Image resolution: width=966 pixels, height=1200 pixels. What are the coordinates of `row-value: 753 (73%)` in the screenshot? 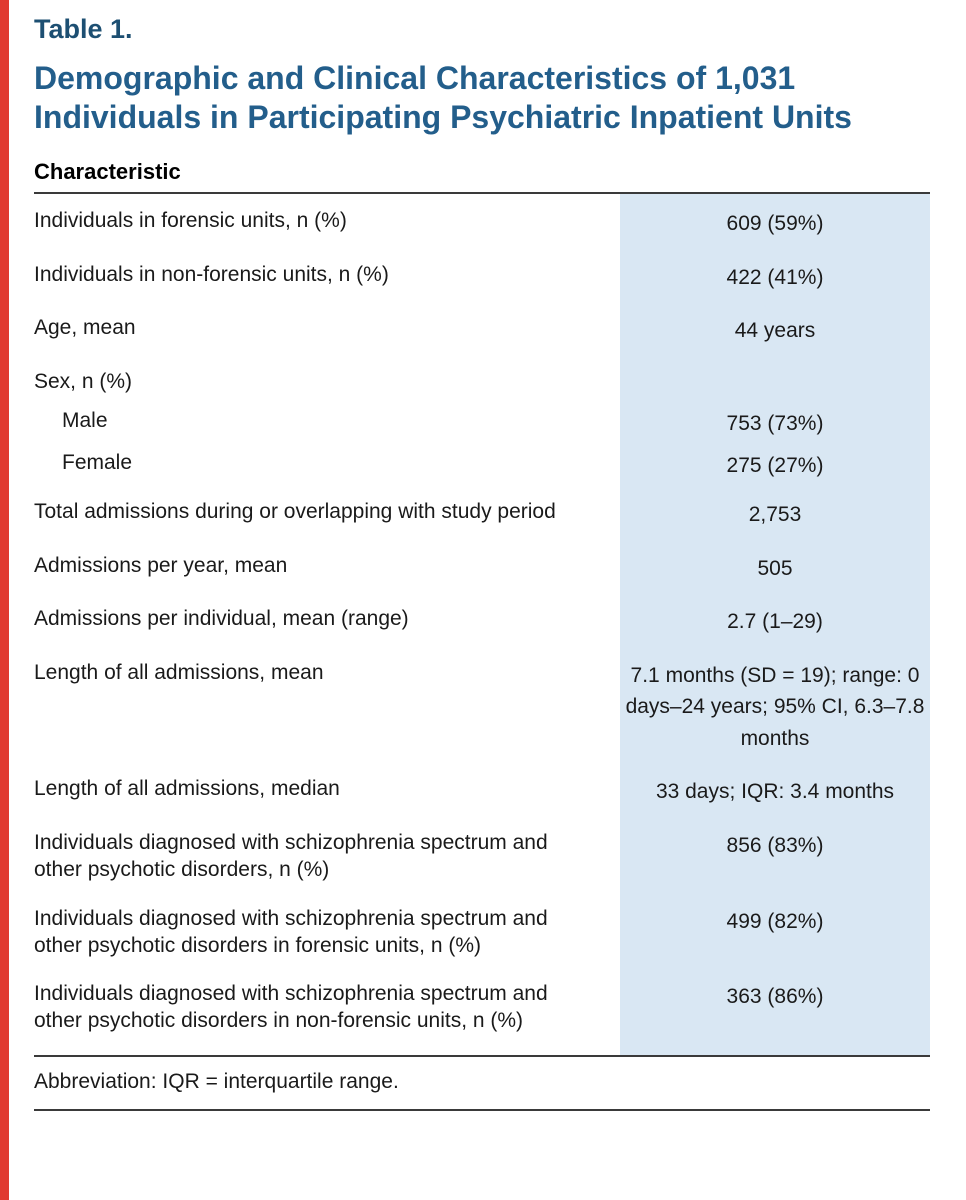 It's located at (775, 424).